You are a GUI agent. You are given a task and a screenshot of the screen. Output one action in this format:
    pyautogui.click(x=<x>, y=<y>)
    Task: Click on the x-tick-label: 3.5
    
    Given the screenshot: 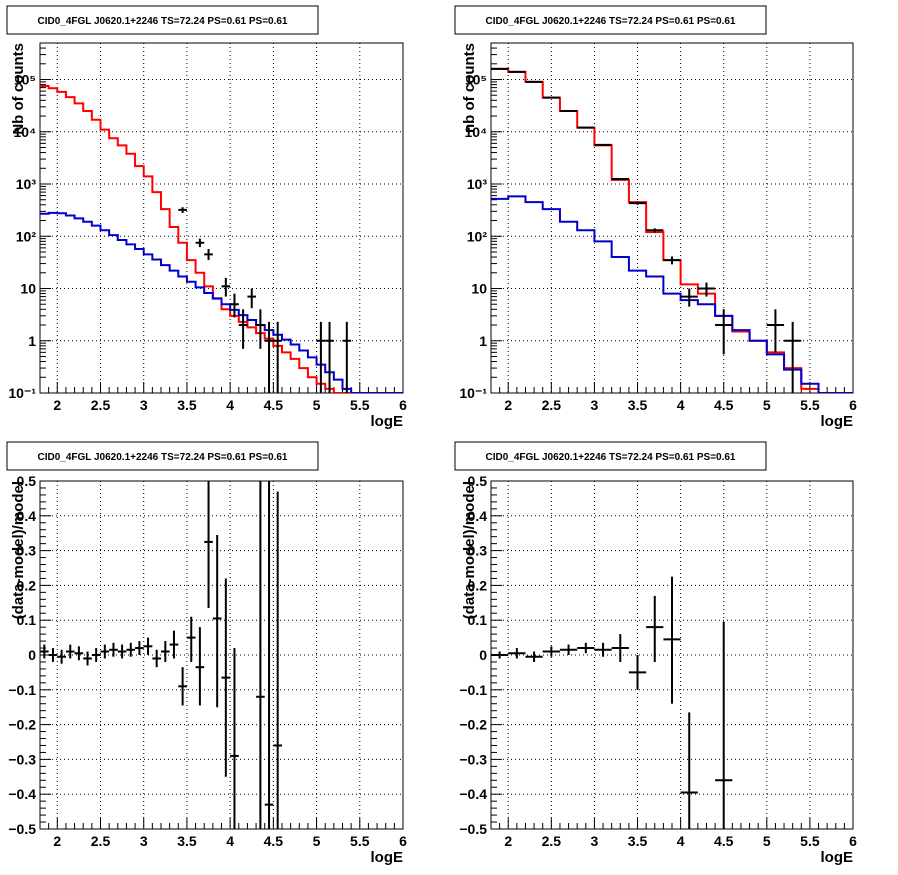 What is the action you would take?
    pyautogui.click(x=638, y=841)
    